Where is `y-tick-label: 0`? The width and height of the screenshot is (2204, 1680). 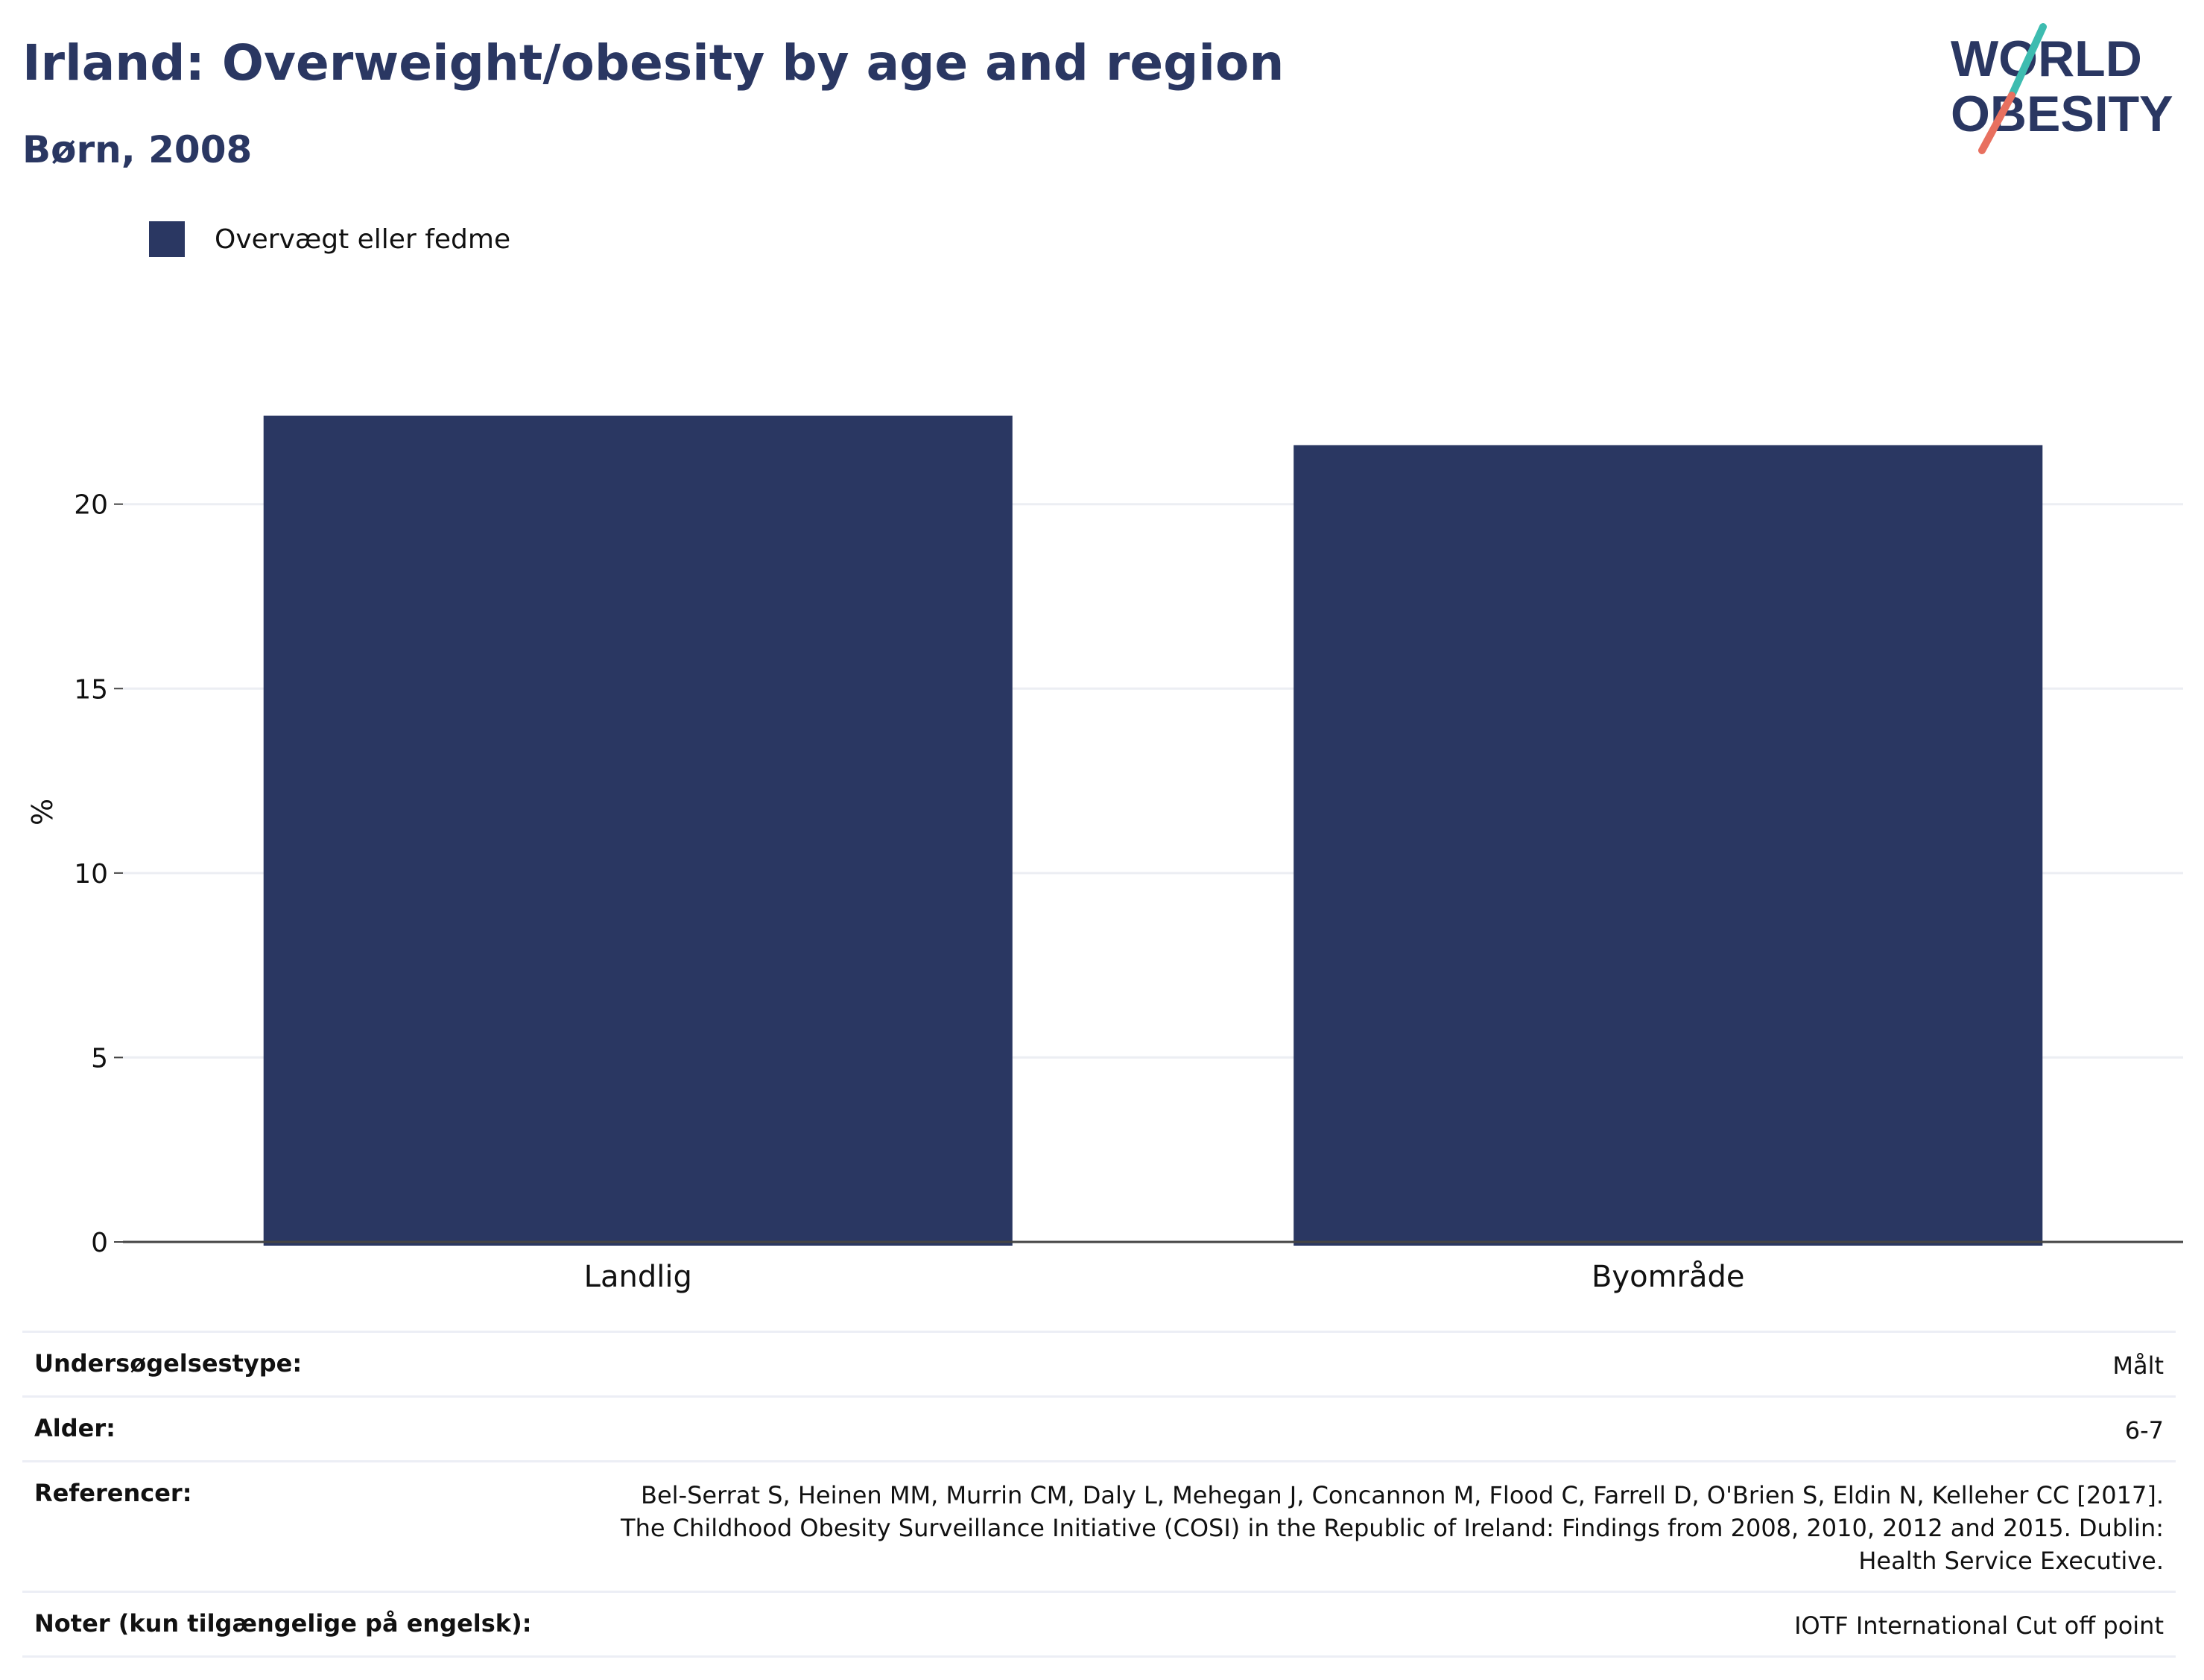
y-tick-label: 0 is located at coordinates (99, 1243).